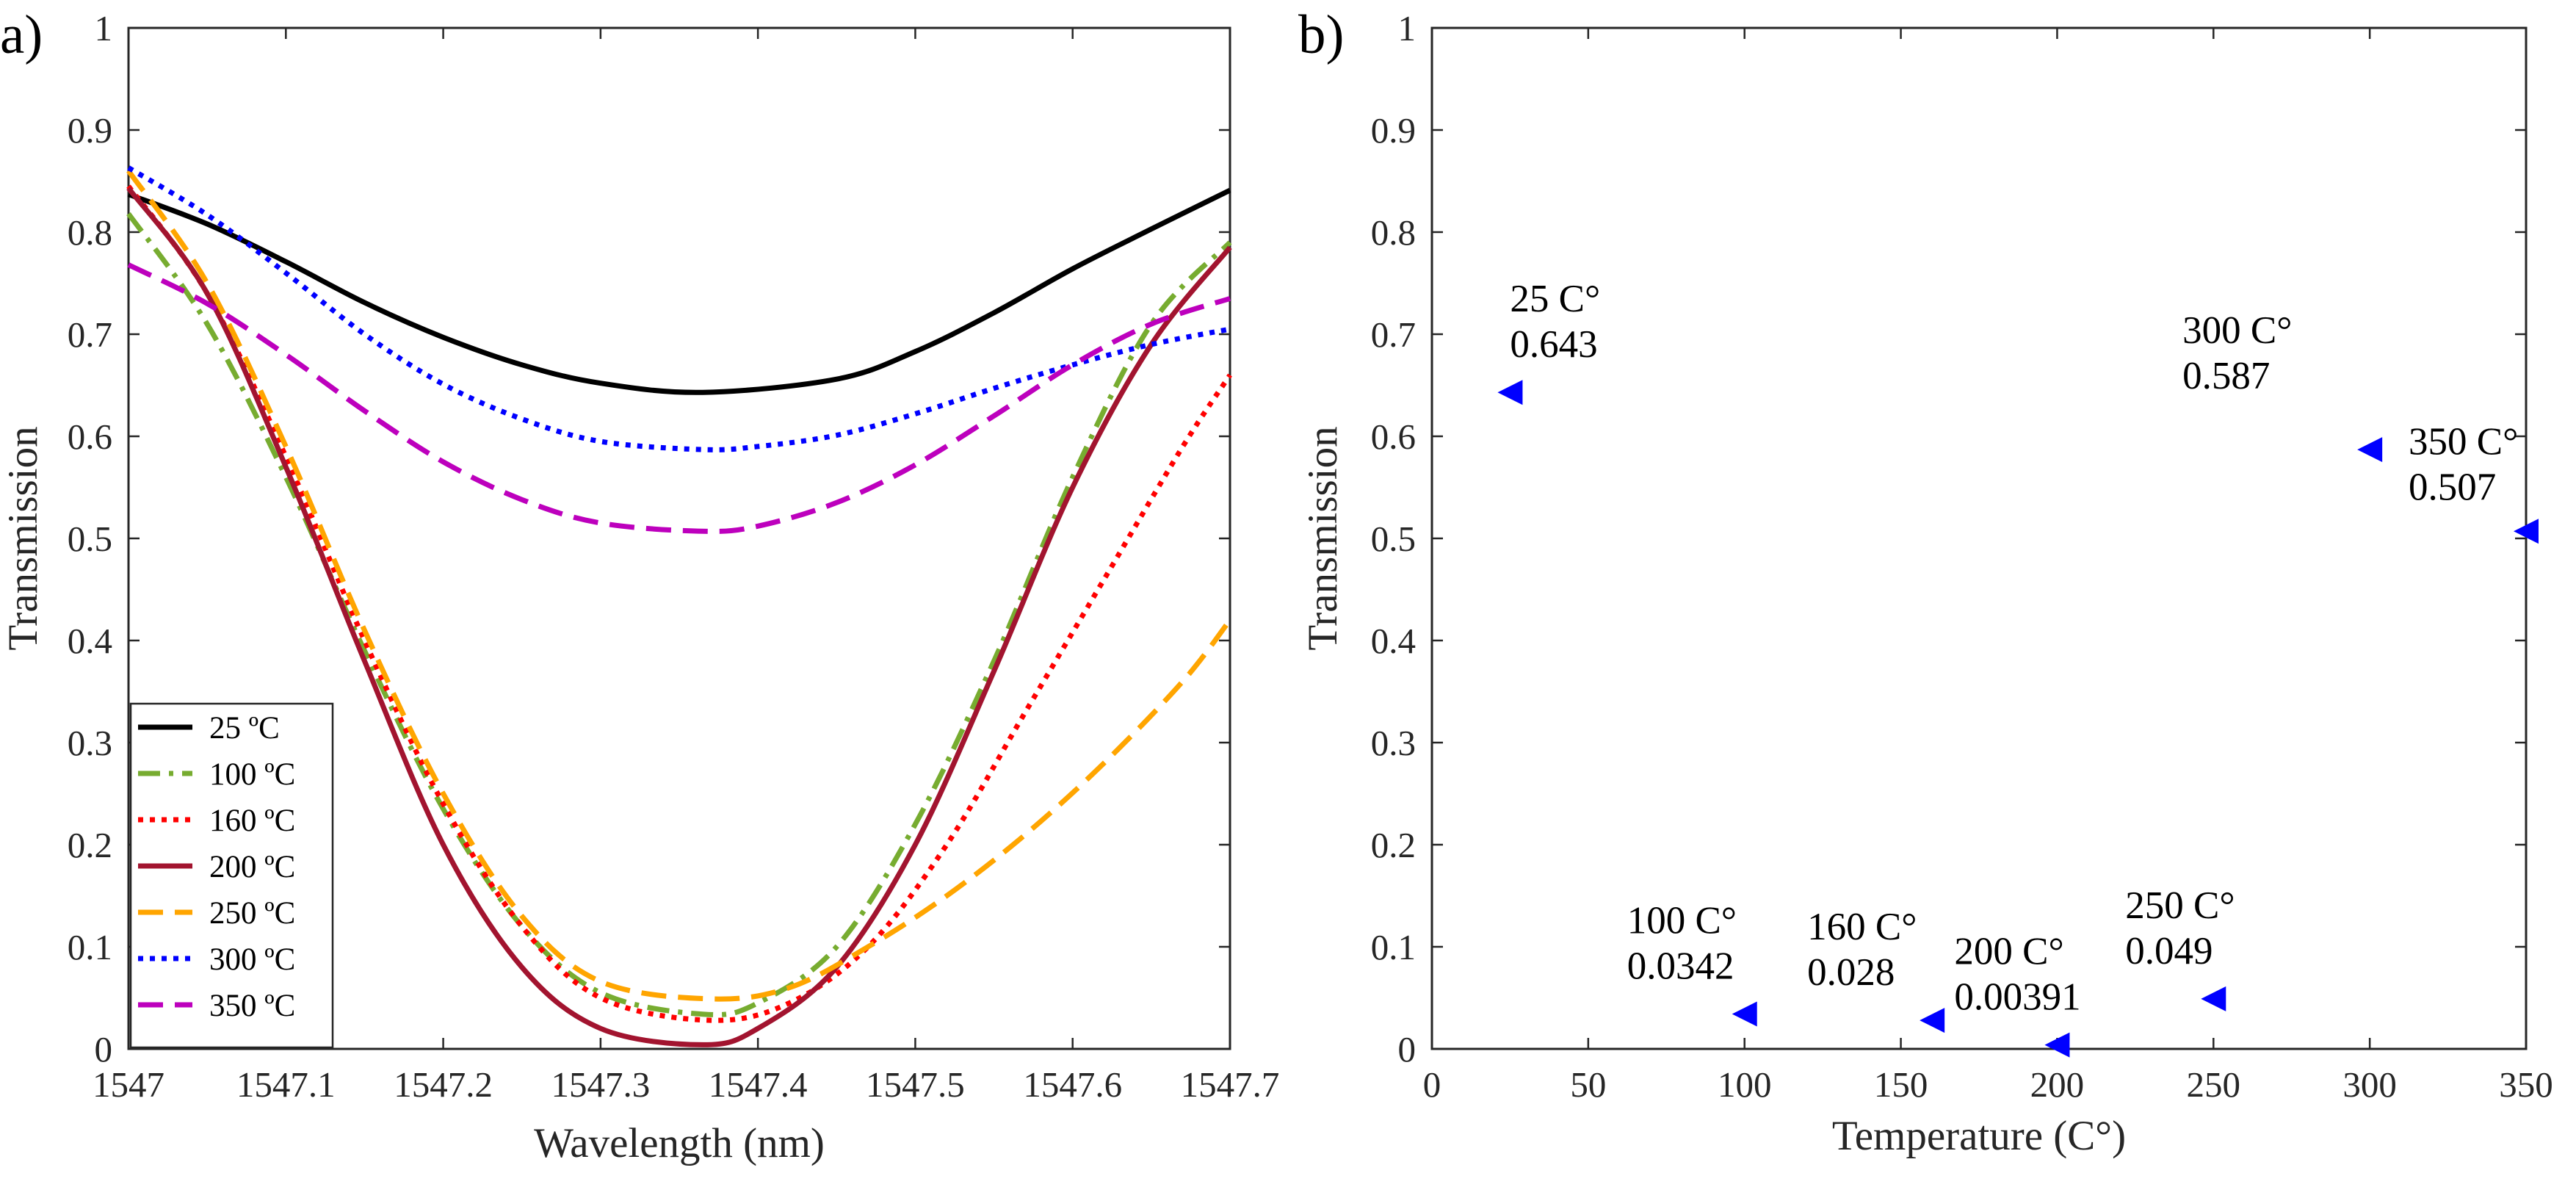 Image resolution: width=2576 pixels, height=1198 pixels. I want to click on panel-a-ytick-label: 0.1, so click(90, 947).